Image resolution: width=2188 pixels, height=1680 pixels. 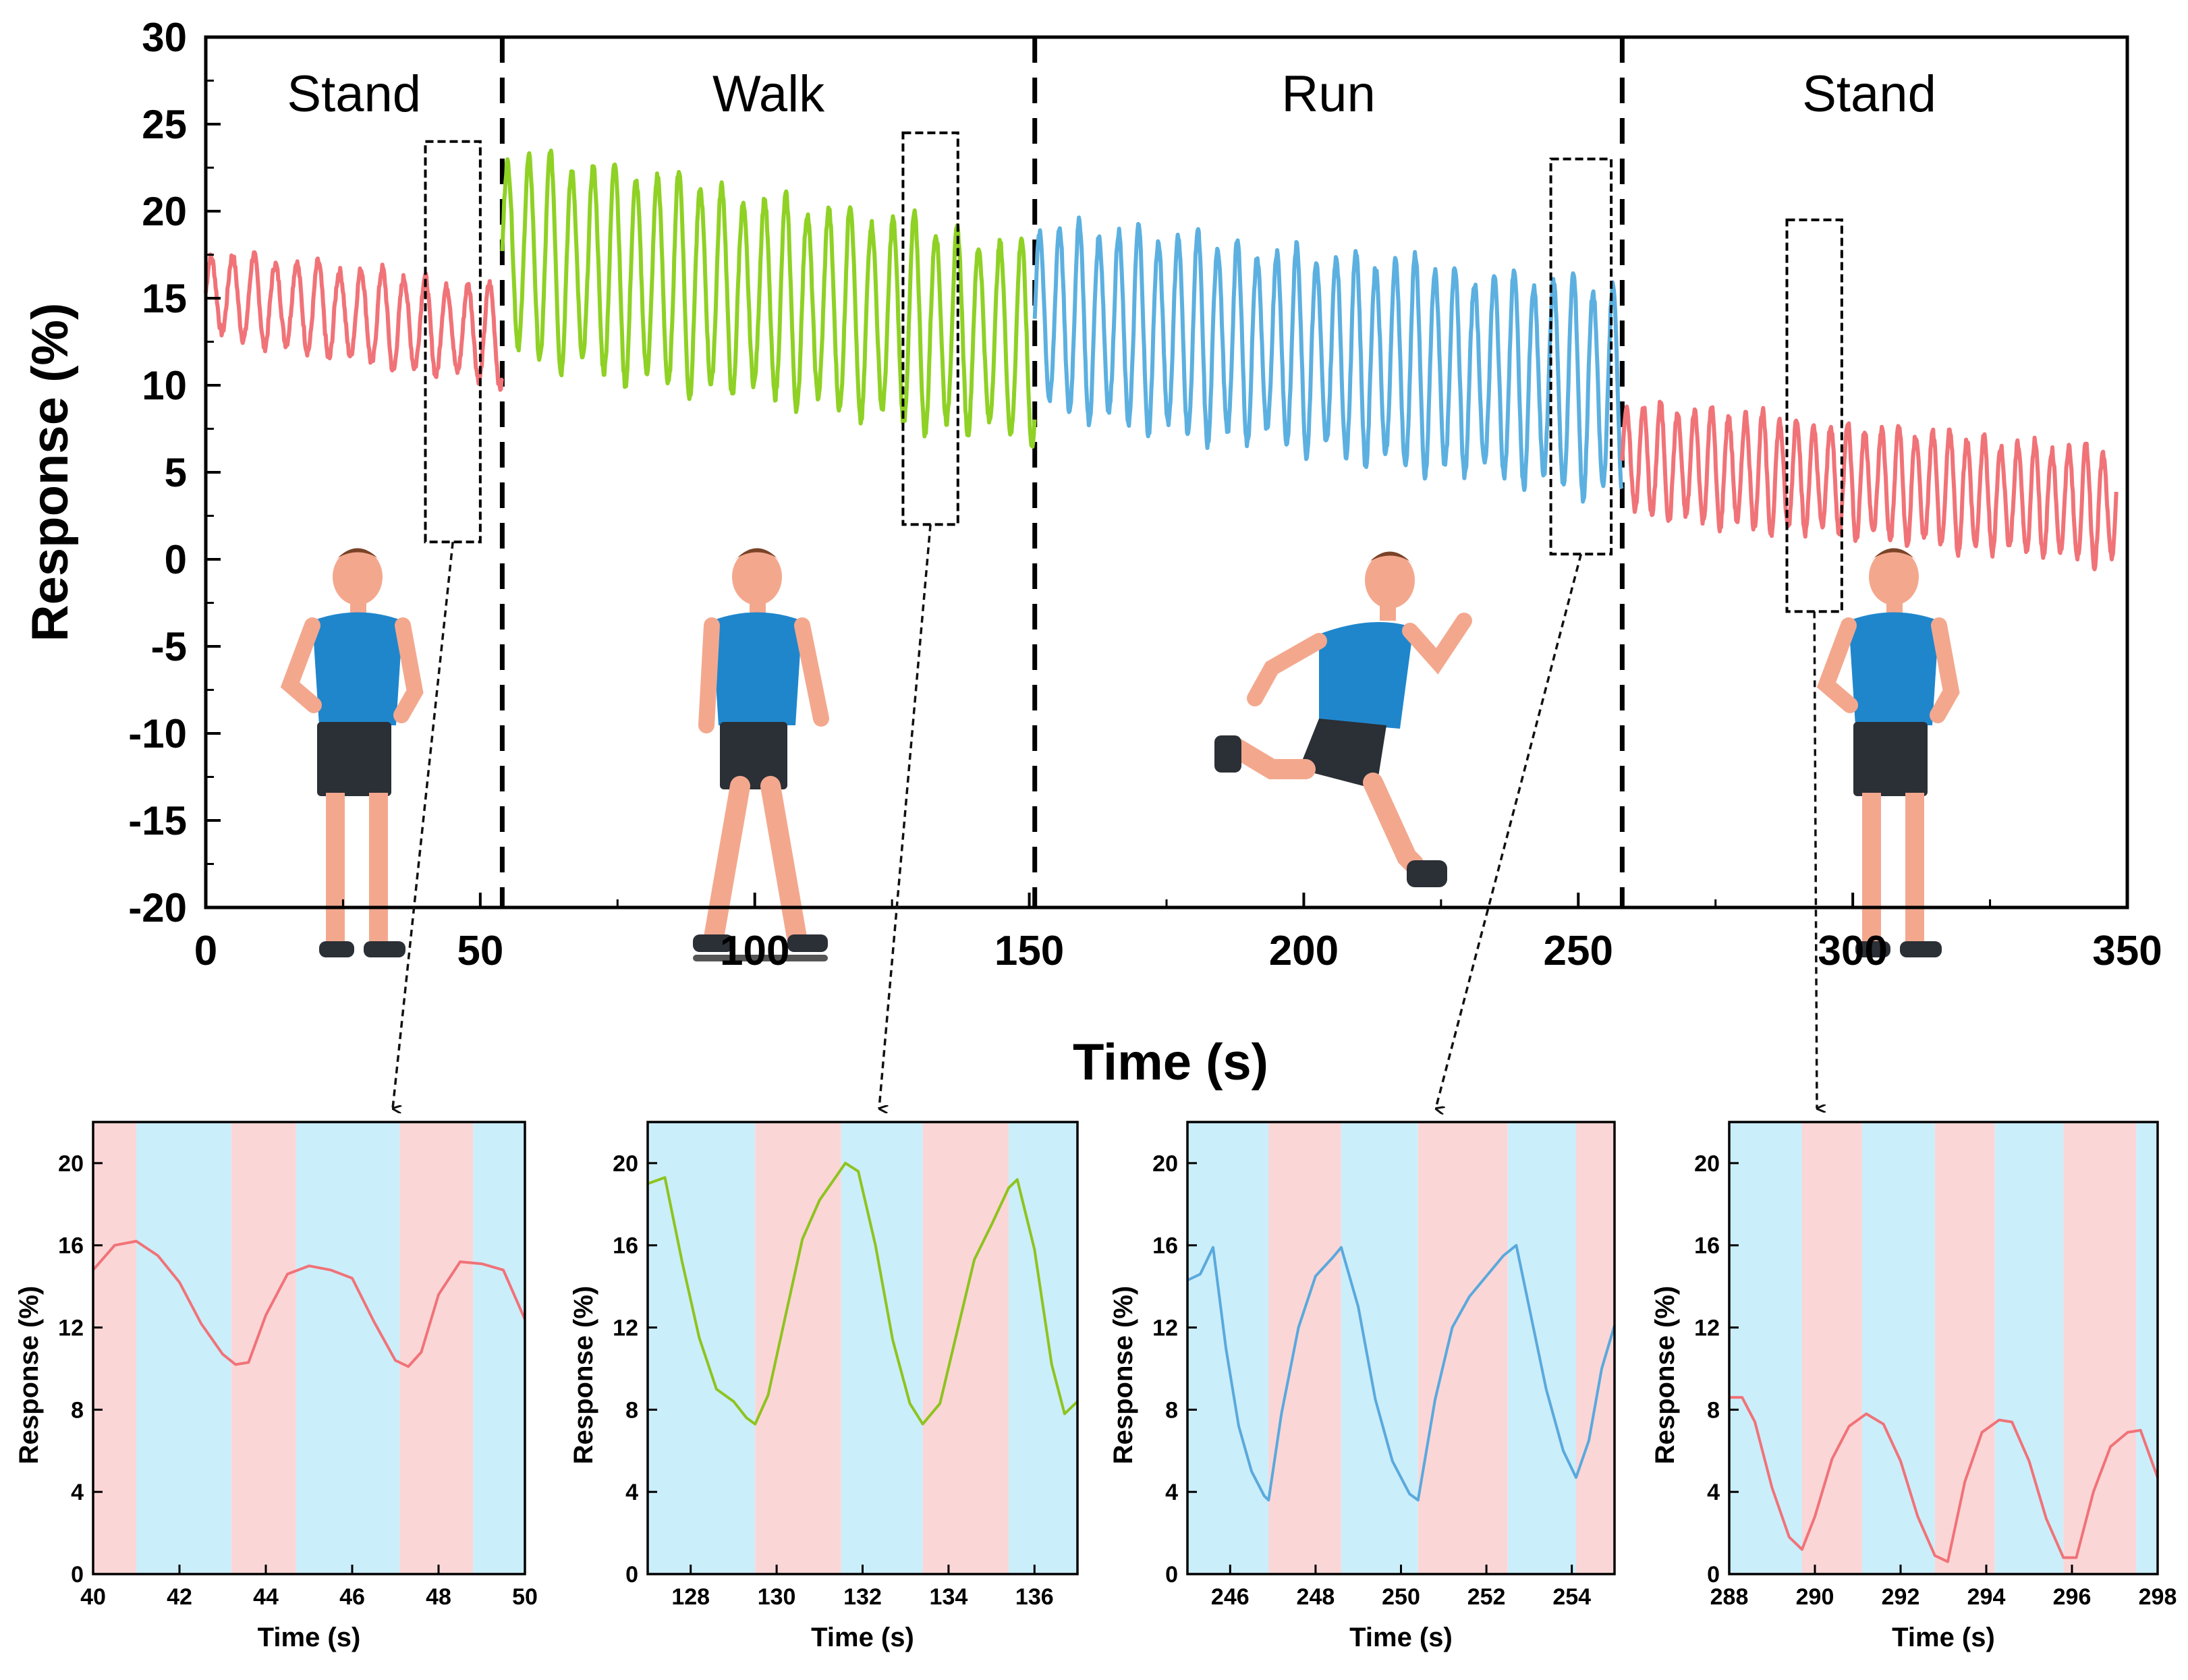 I want to click on inset-x-tick-label: 296, so click(x=2072, y=1597).